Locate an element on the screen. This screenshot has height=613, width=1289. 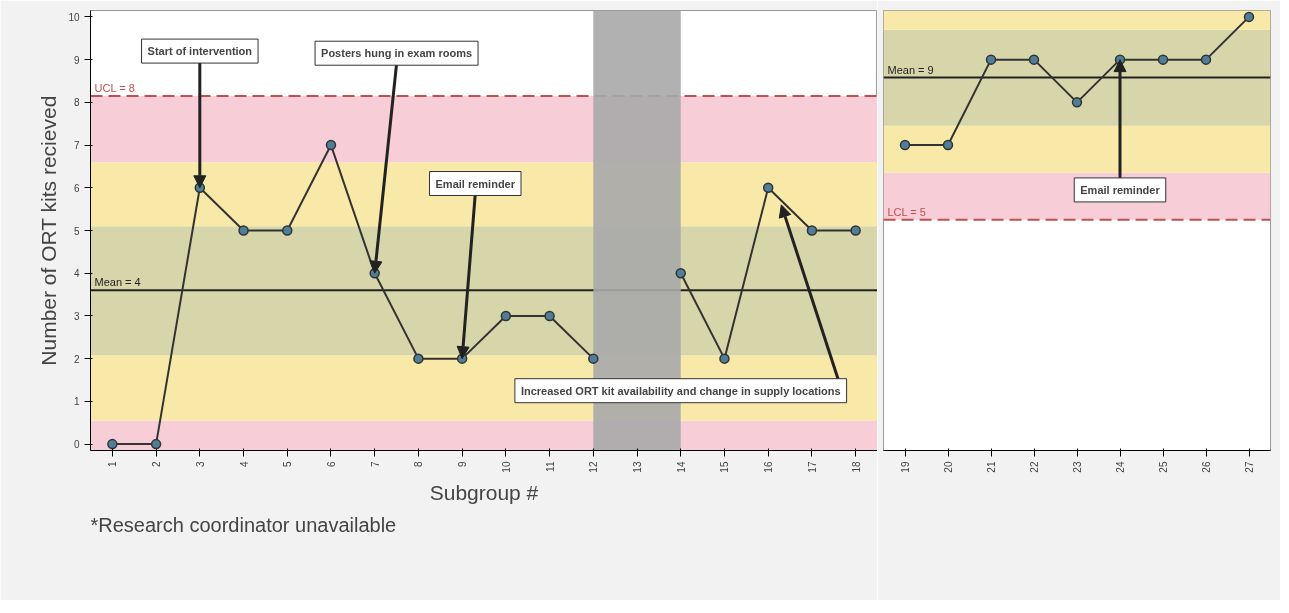
y-tick-label: 10 is located at coordinates (74, 17).